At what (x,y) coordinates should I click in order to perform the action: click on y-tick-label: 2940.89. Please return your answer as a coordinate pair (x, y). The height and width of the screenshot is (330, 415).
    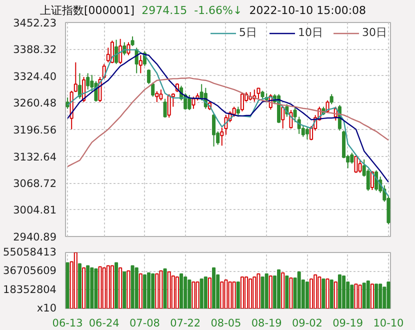
    Looking at the image, I should click on (34, 238).